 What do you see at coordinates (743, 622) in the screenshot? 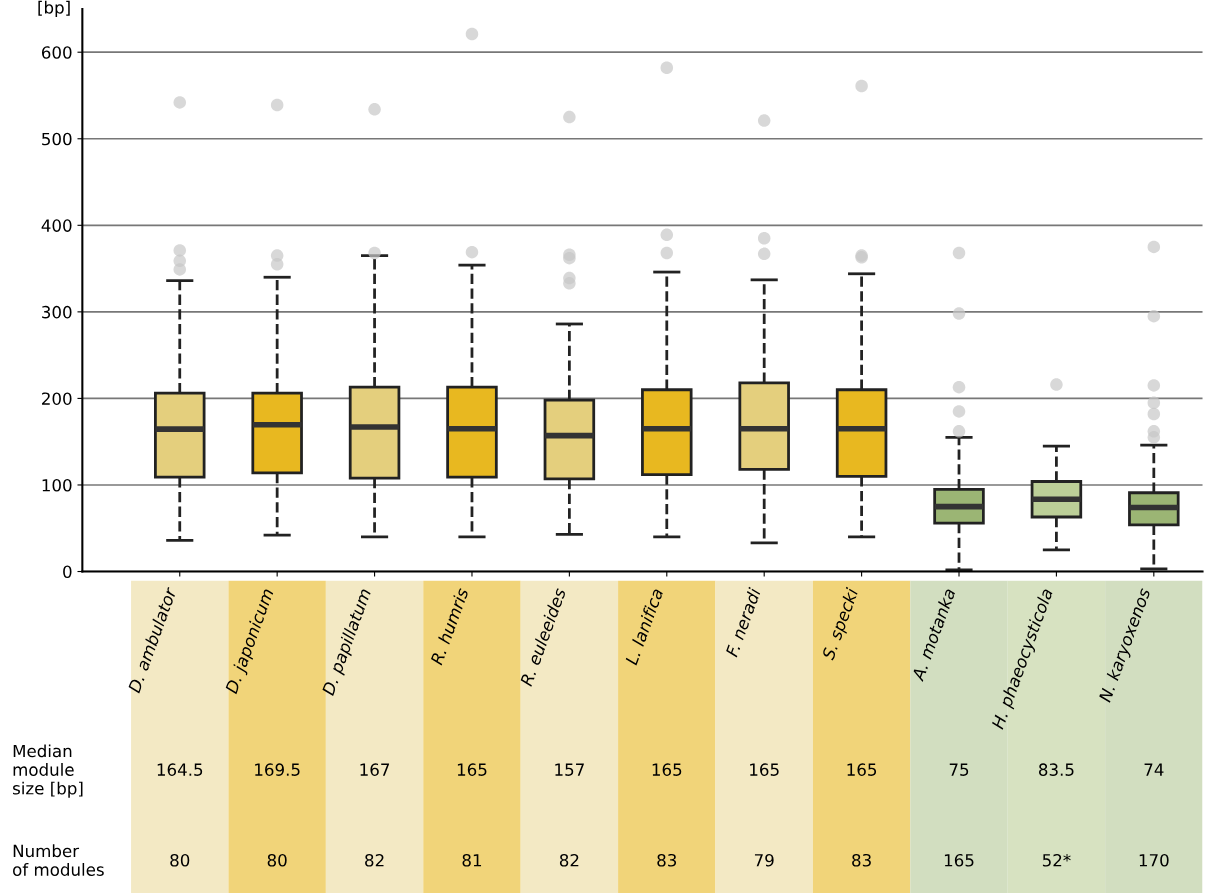
I see `x-tick-label: F. neradi` at bounding box center [743, 622].